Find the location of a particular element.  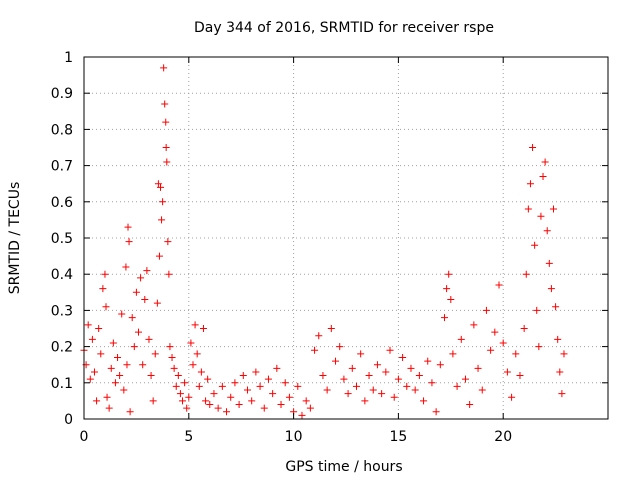

y-tick-label: 0.6 is located at coordinates (62, 203).